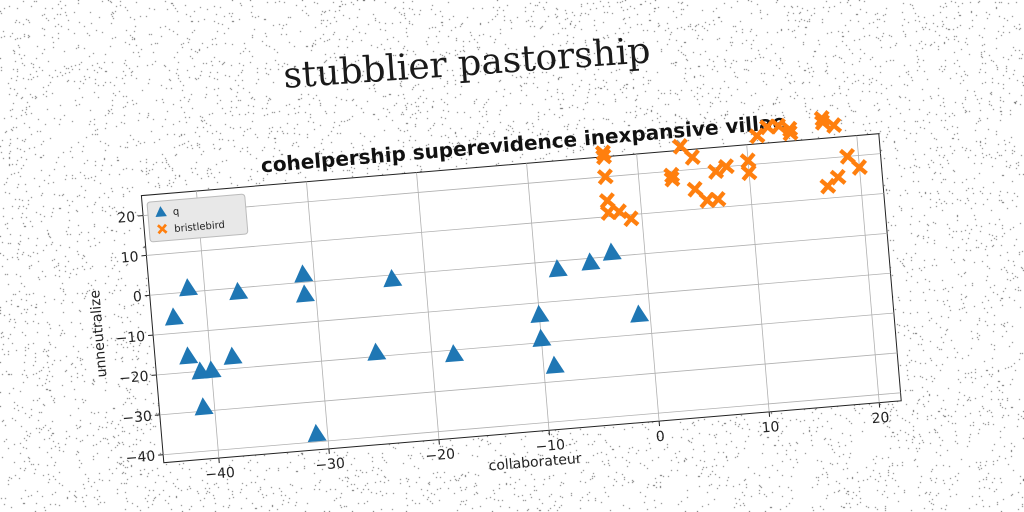  I want to click on x-tick-label: 0, so click(660, 437).